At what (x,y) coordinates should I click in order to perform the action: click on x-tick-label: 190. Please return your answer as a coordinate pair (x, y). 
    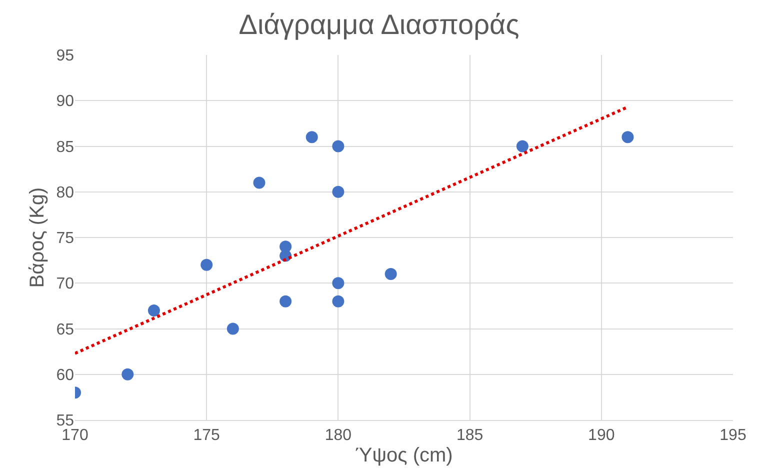
    Looking at the image, I should click on (601, 435).